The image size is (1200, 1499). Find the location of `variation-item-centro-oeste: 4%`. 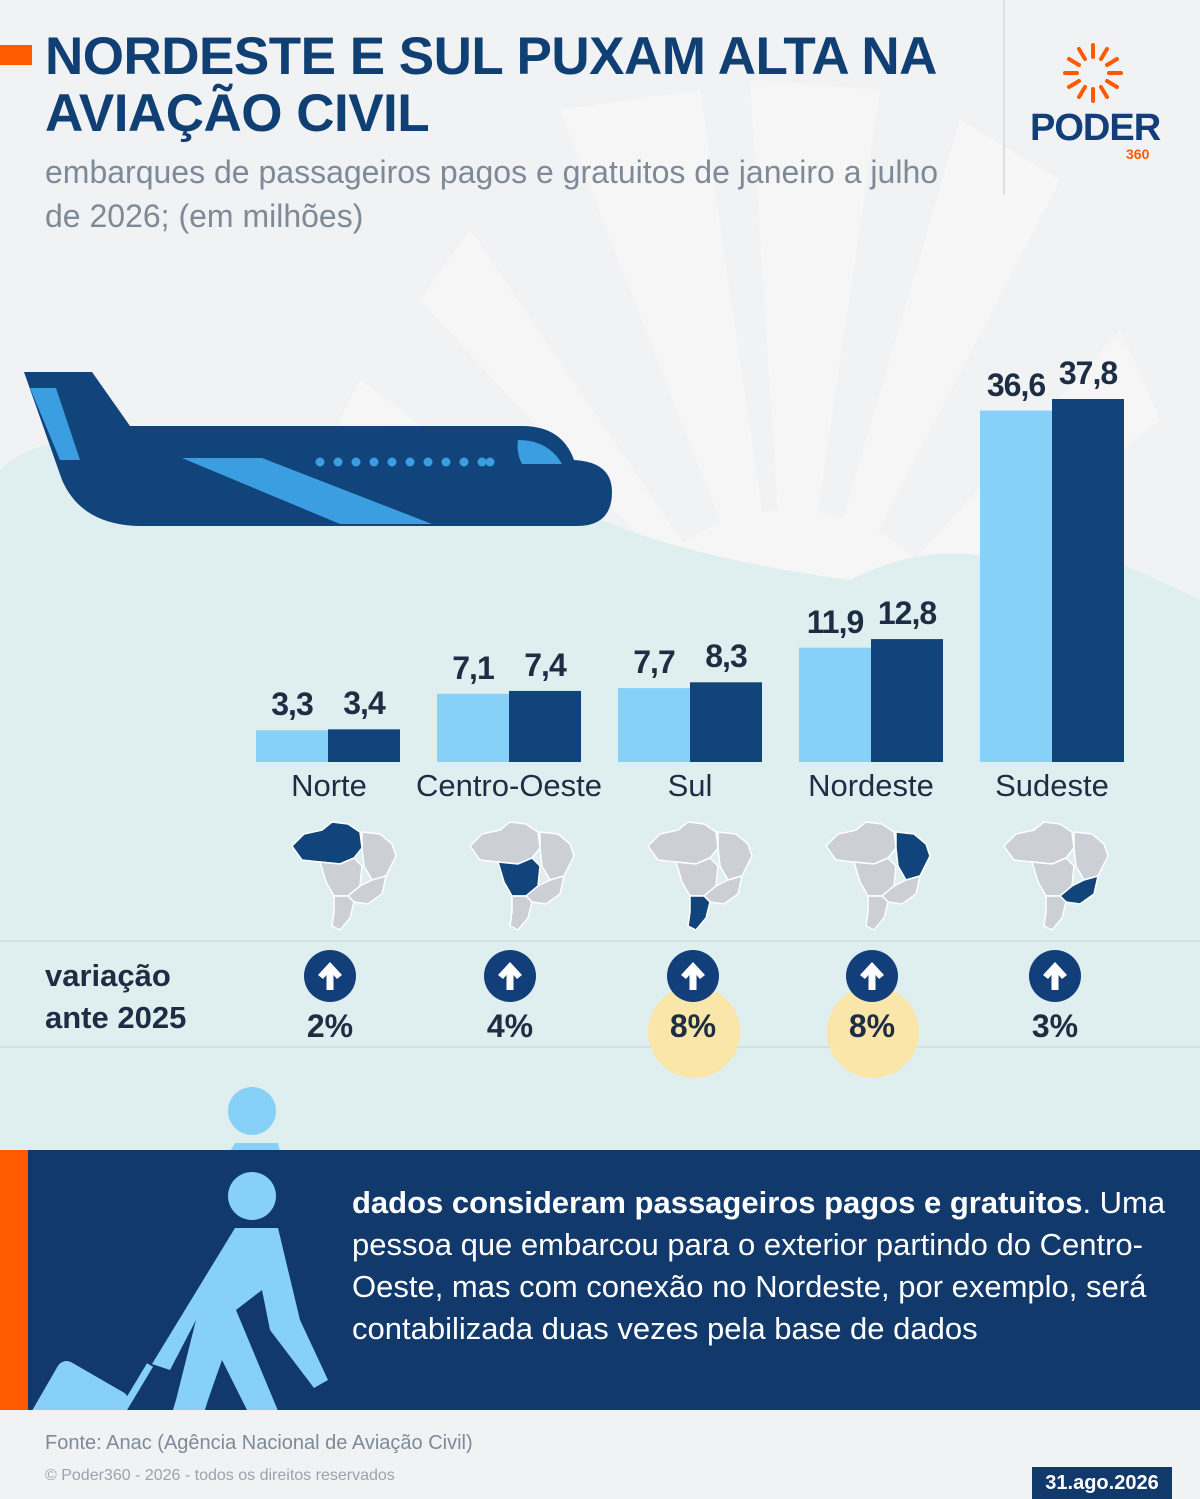

variation-item-centro-oeste: 4% is located at coordinates (510, 1008).